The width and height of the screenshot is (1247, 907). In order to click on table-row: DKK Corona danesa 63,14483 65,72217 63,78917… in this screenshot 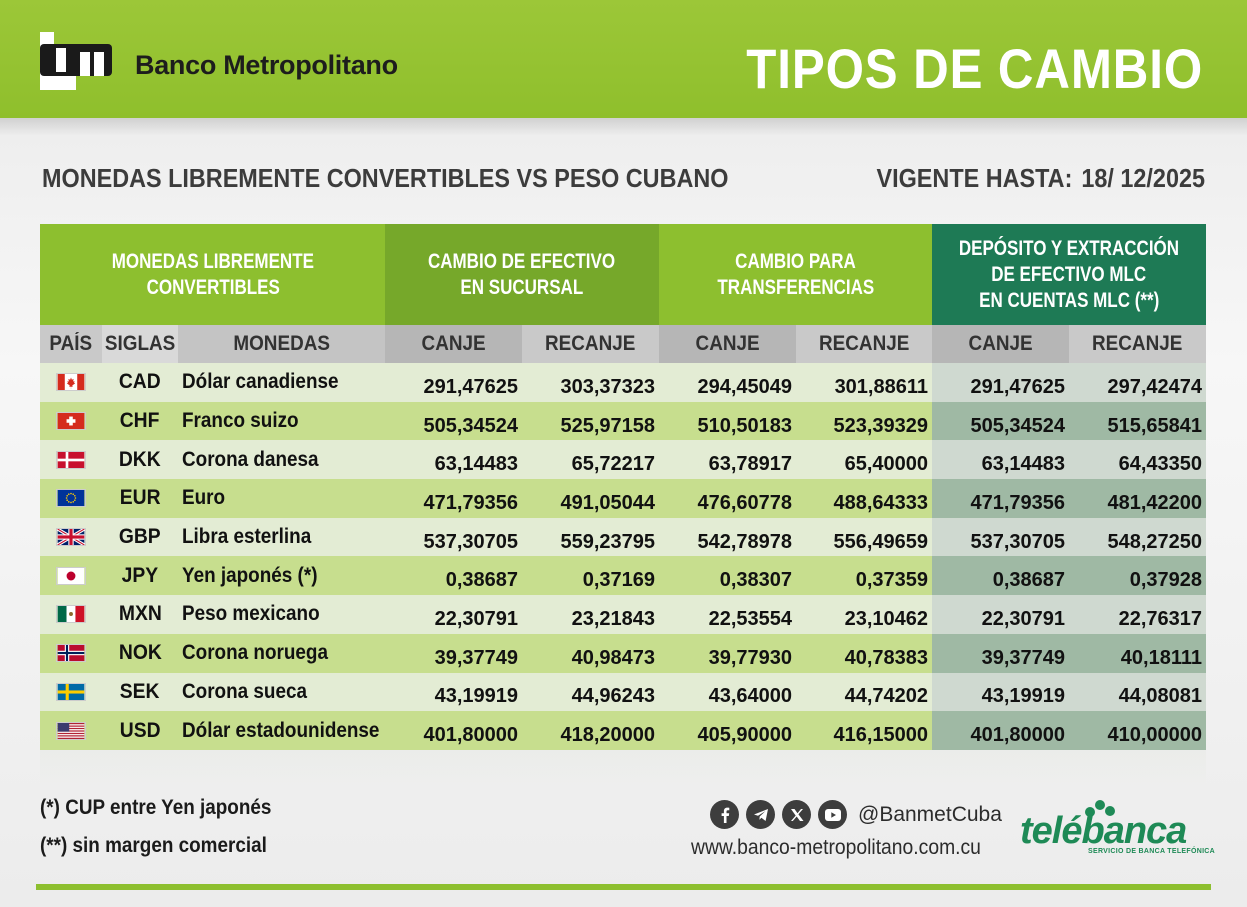, I will do `click(623, 460)`.